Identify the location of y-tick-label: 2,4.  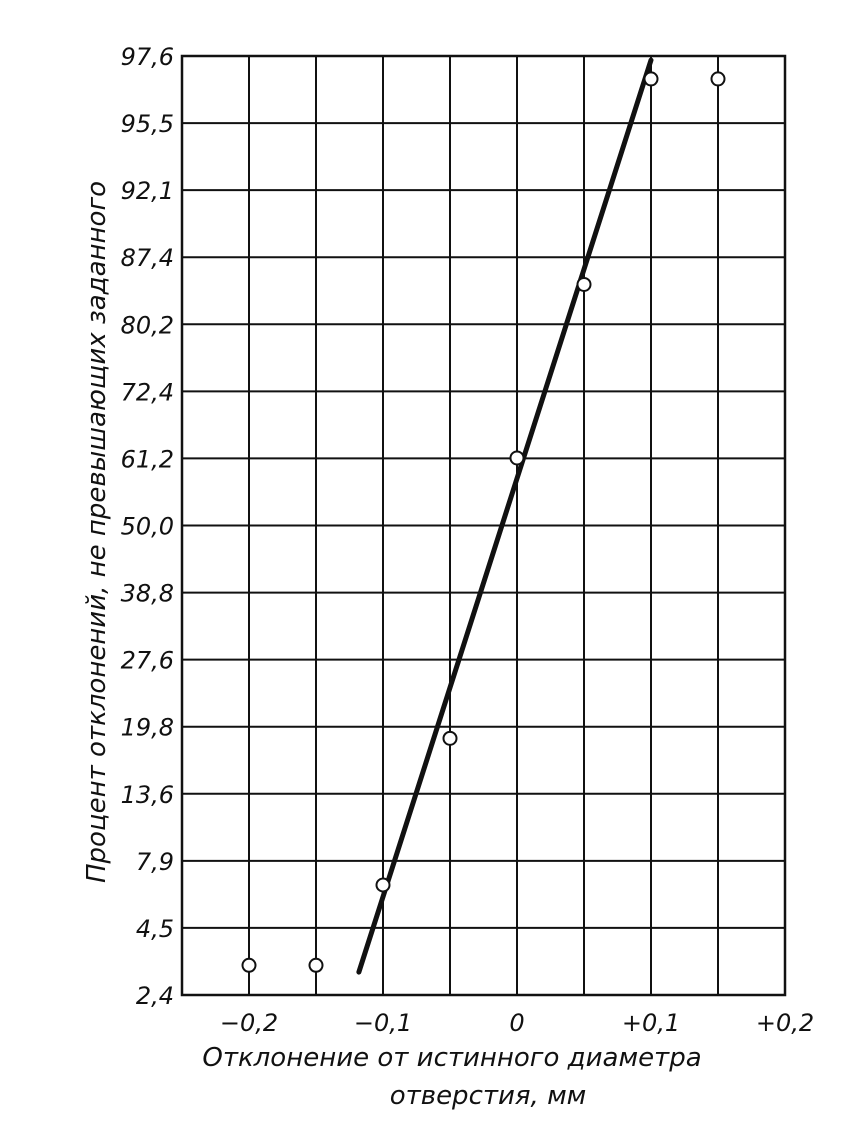
(155, 996).